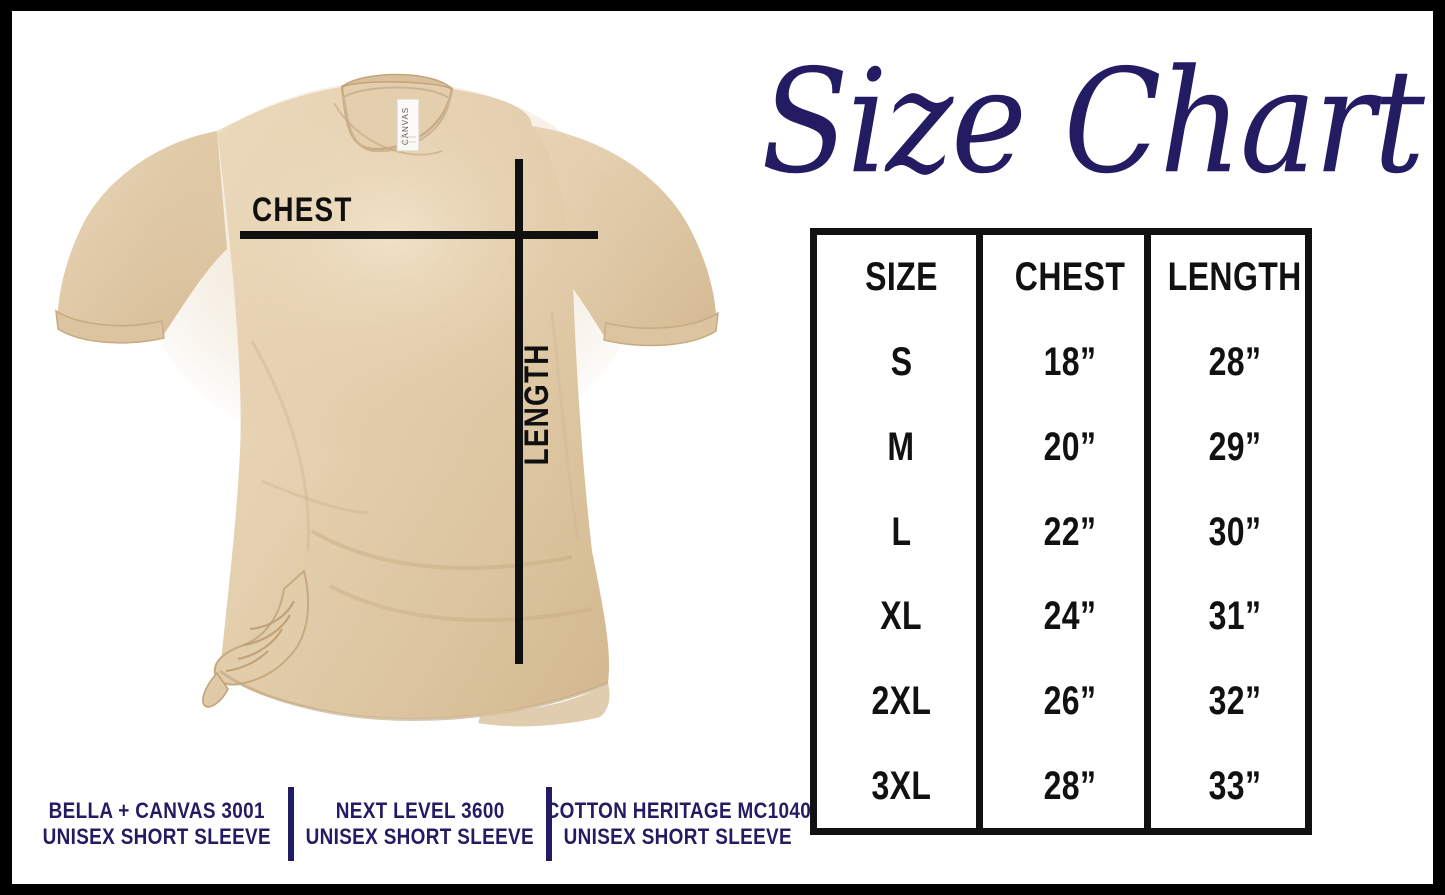 The height and width of the screenshot is (895, 1445). What do you see at coordinates (302, 210) in the screenshot?
I see `chest-measure-label: CHEST` at bounding box center [302, 210].